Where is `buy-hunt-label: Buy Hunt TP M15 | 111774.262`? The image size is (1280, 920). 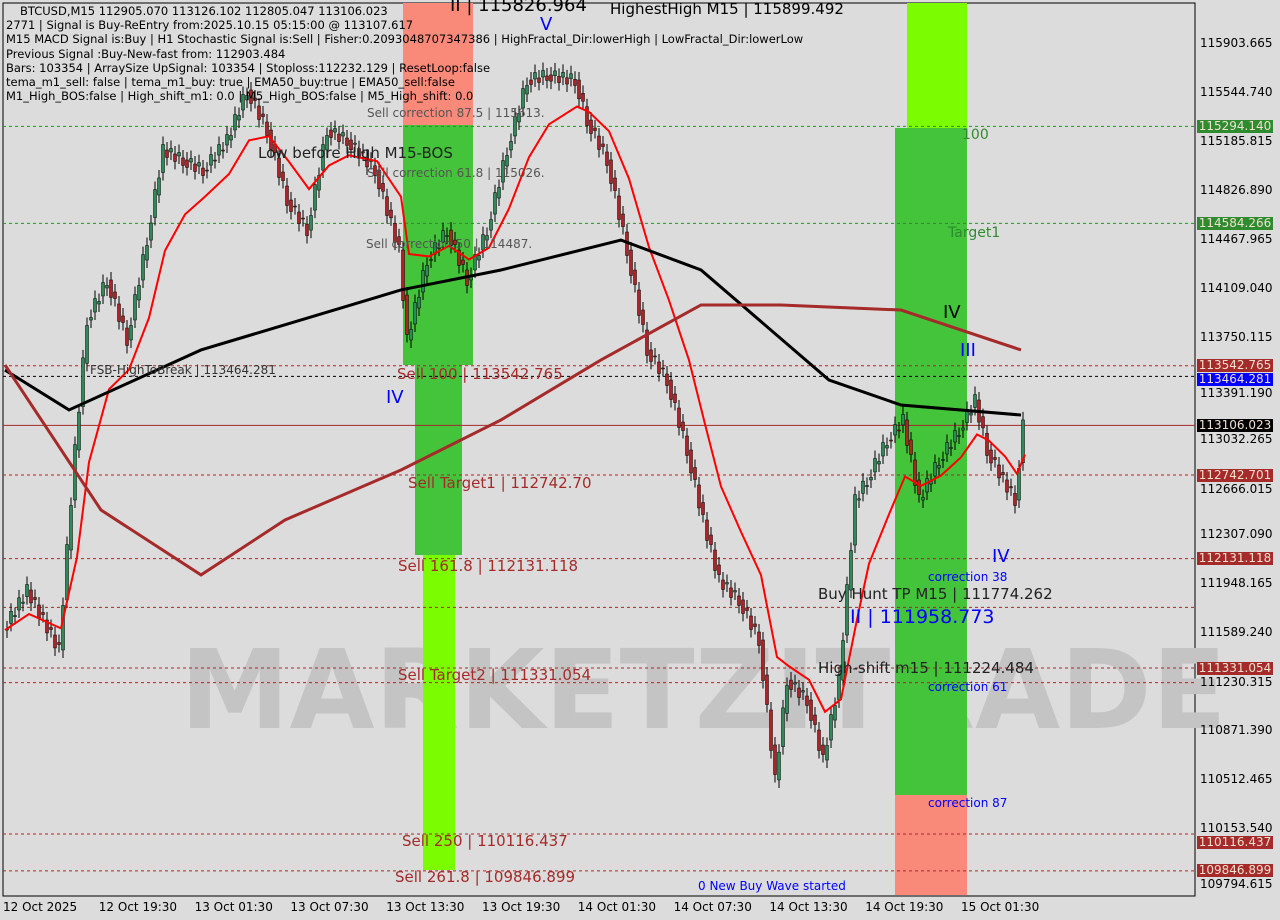 buy-hunt-label: Buy Hunt TP M15 | 111774.262 is located at coordinates (935, 594).